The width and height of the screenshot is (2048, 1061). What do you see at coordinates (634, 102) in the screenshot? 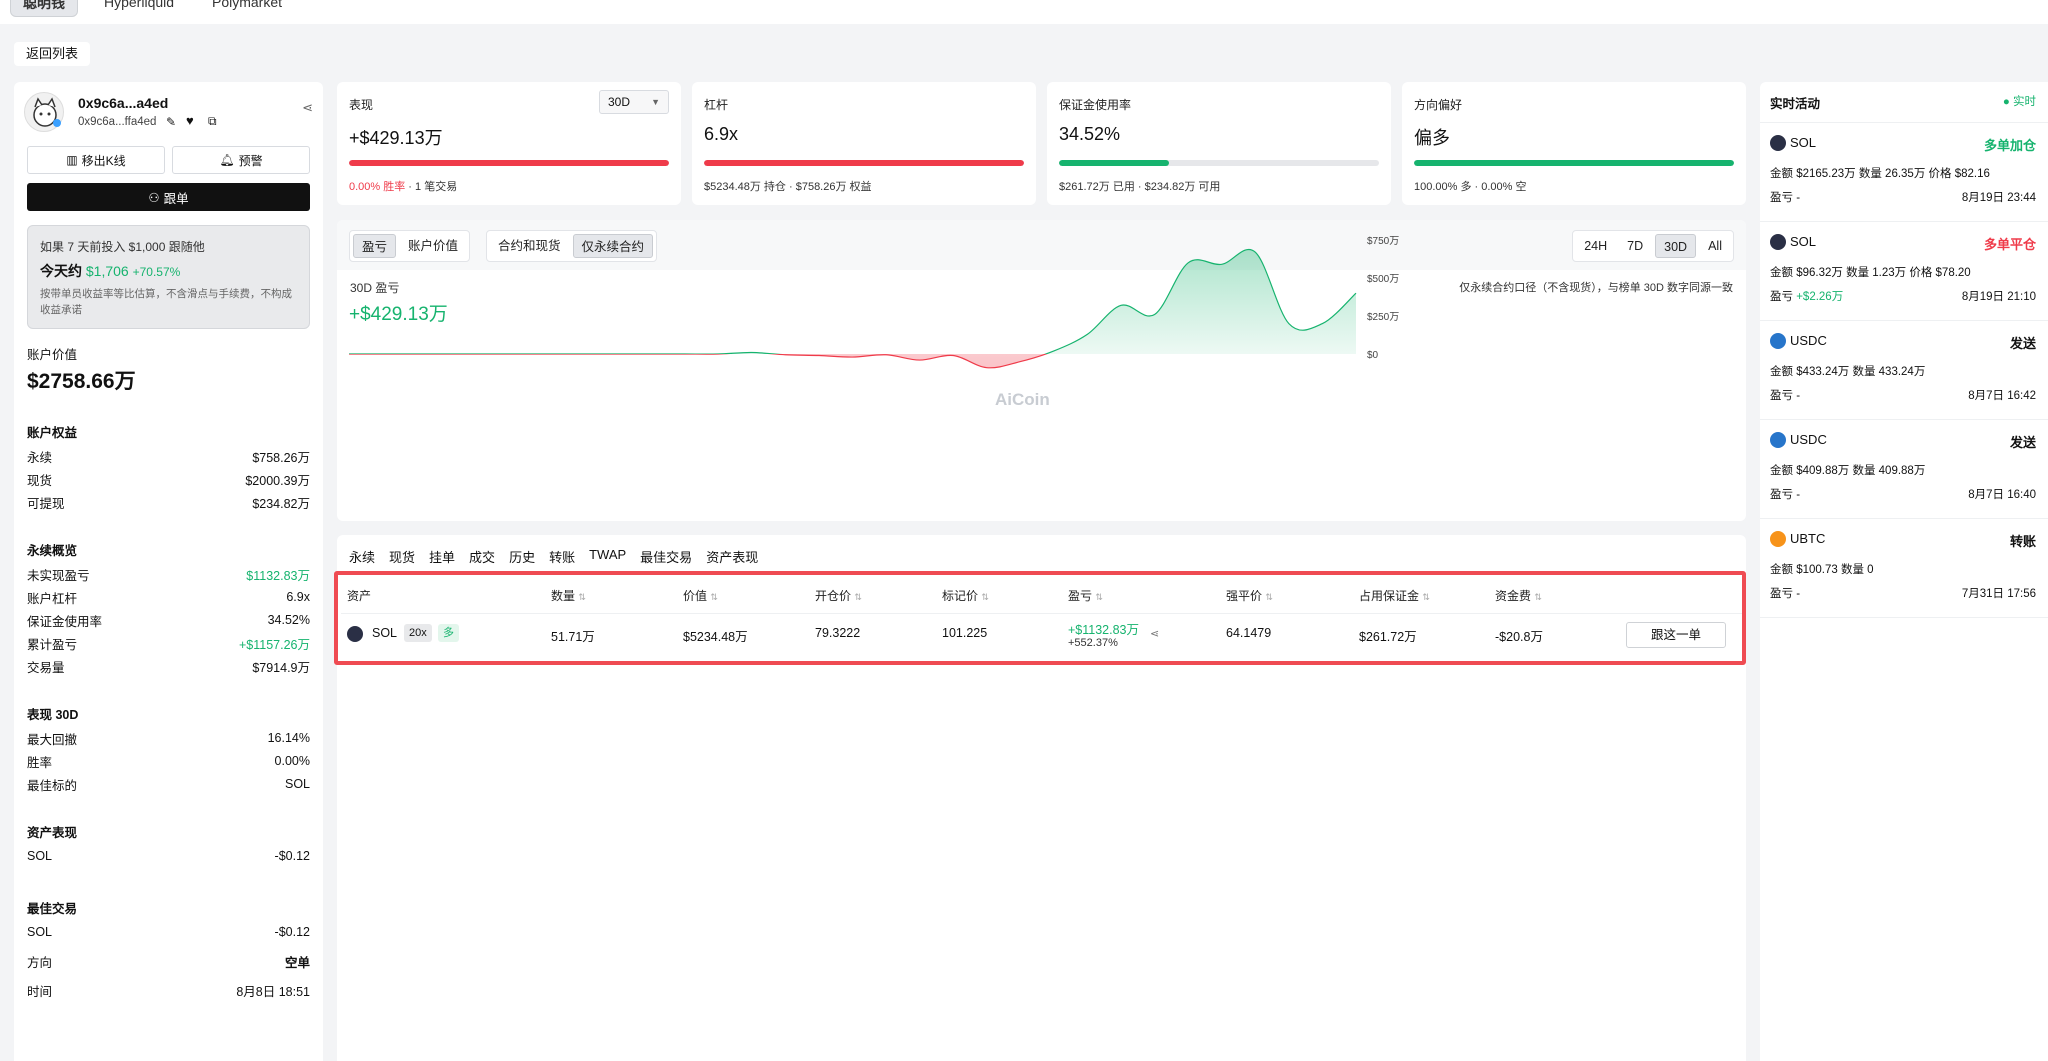
I see `period-select: 30D ▼` at bounding box center [634, 102].